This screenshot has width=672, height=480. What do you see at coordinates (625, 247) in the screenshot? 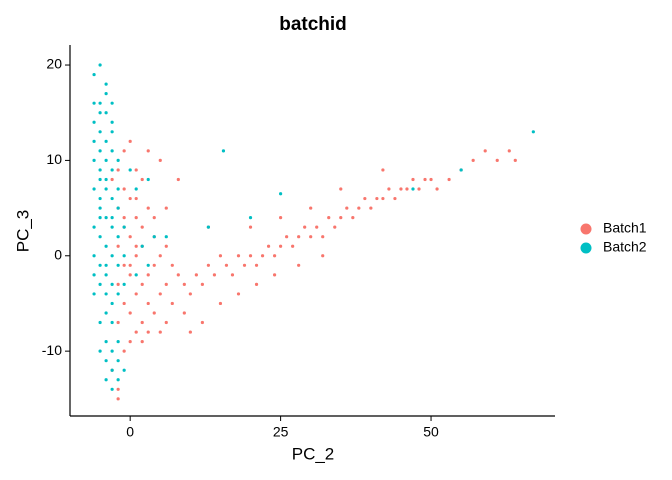
I see `legend-label: Batch2` at bounding box center [625, 247].